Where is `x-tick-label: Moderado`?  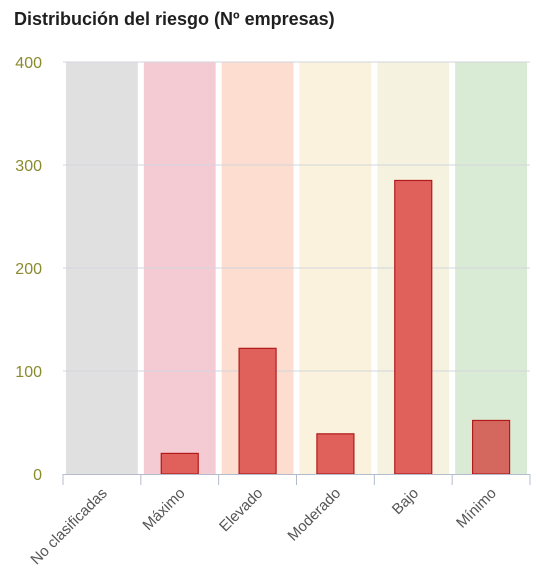
x-tick-label: Moderado is located at coordinates (314, 515).